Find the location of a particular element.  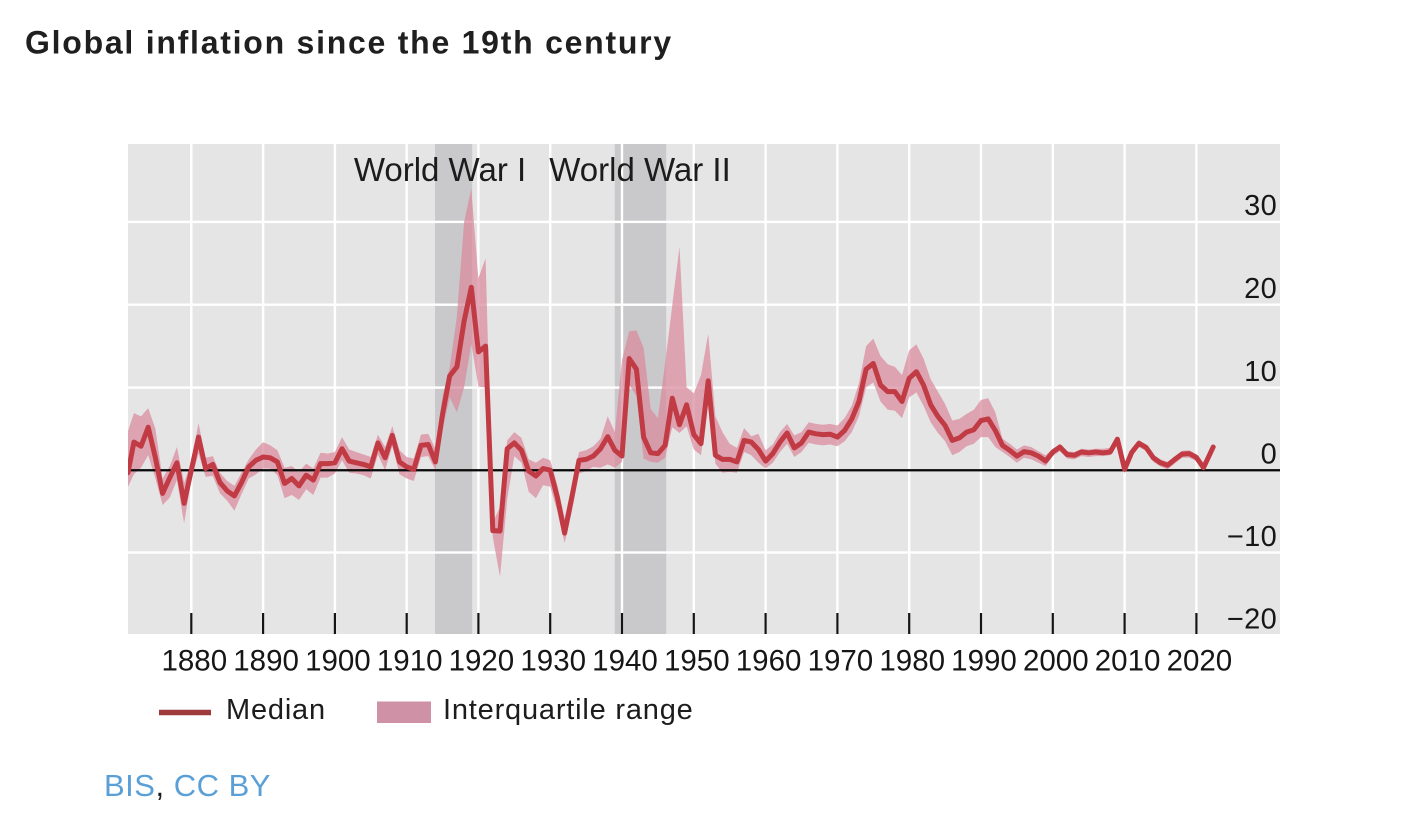

svg-text: World War II is located at coordinates (640, 169).